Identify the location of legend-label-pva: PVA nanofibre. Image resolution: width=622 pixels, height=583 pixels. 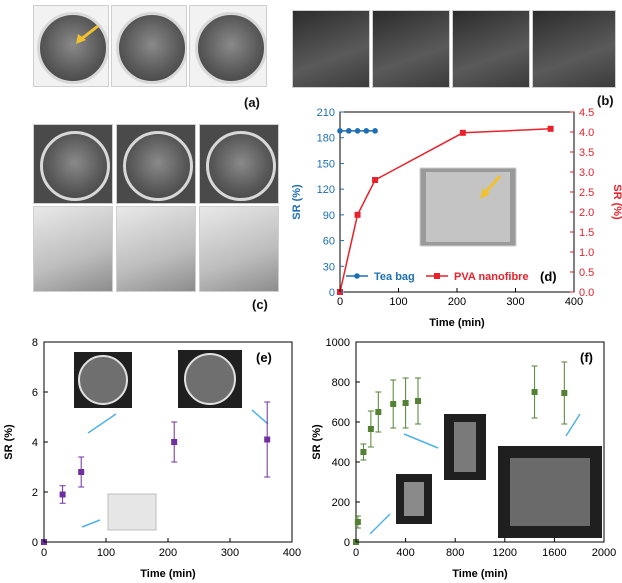
(491, 277).